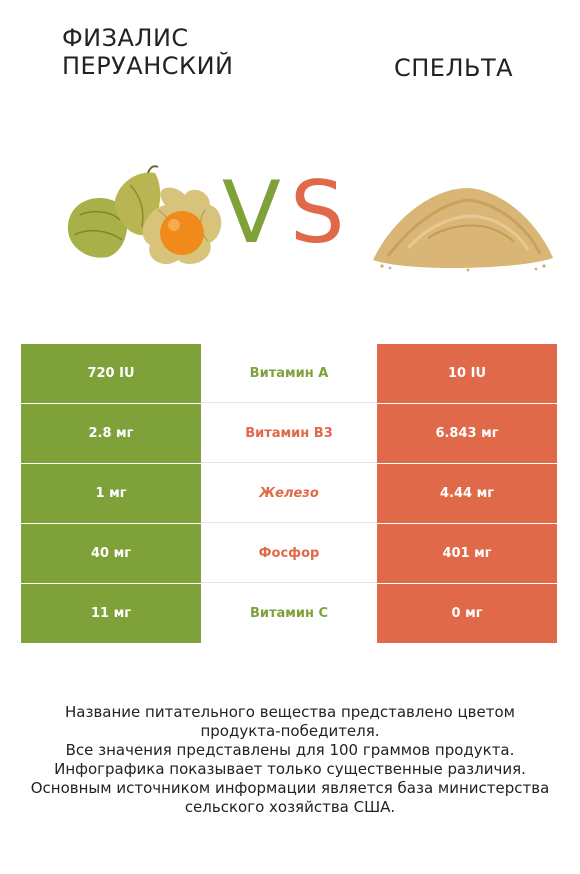  Describe the element at coordinates (290, 731) in the screenshot. I see `footer-line: продукта-победителя.` at that location.